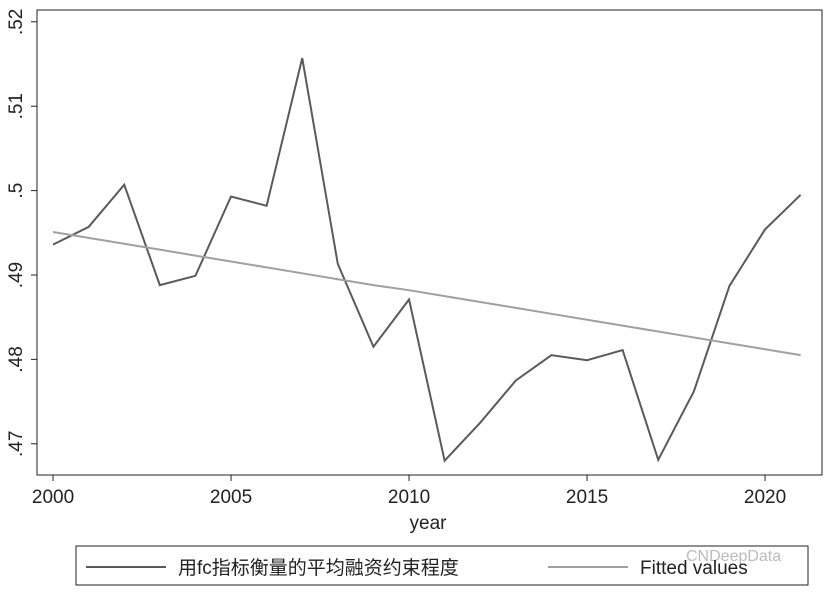  I want to click on x-tick-label: 2015, so click(587, 497).